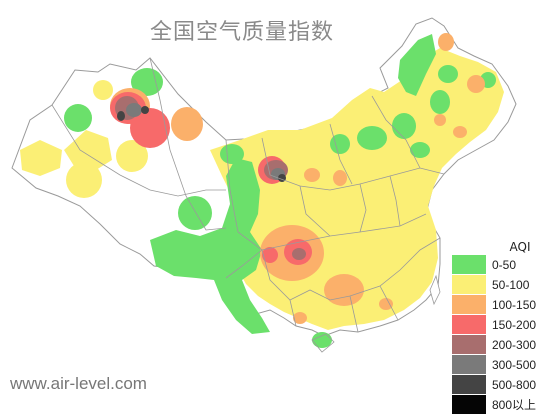 Image resolution: width=555 pixels, height=414 pixels. I want to click on legend-item: 200-300, so click(502, 344).